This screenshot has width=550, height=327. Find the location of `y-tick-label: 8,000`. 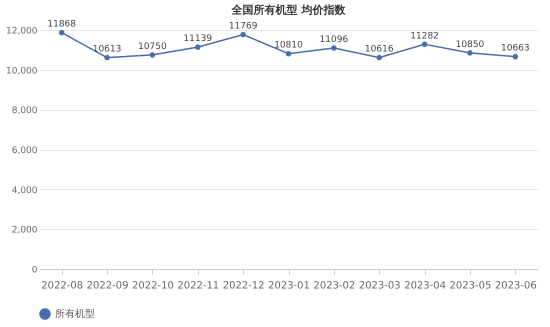

y-tick-label: 8,000 is located at coordinates (25, 111).